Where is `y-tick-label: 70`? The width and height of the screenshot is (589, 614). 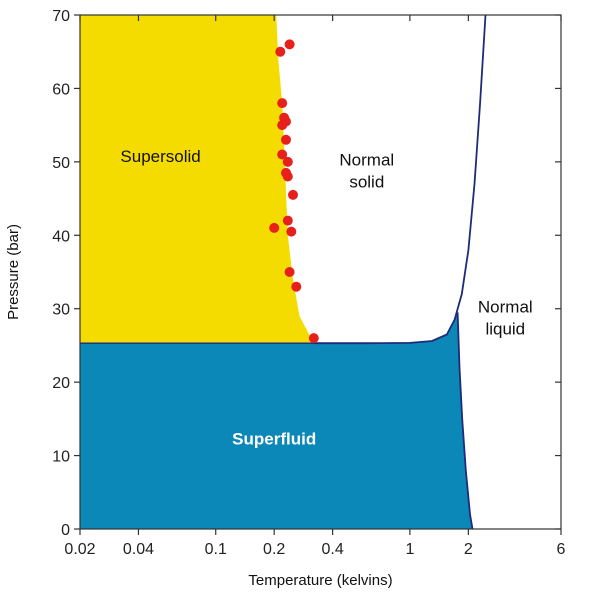
y-tick-label: 70 is located at coordinates (61, 16).